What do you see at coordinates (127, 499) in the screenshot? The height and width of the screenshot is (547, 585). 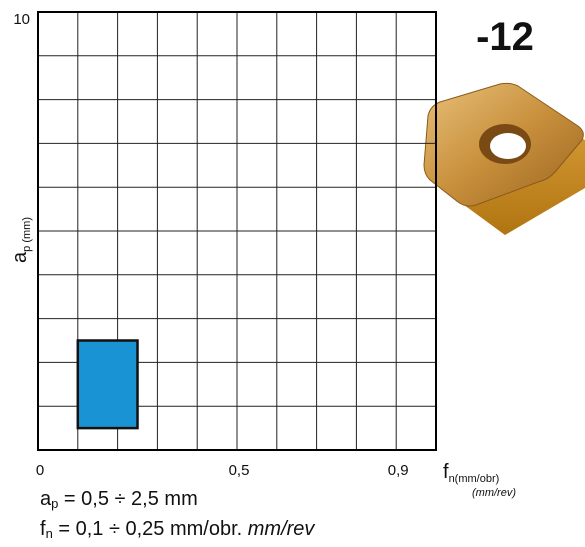 I see `ann-text: = 0,5 ÷ 2,5 mm` at bounding box center [127, 499].